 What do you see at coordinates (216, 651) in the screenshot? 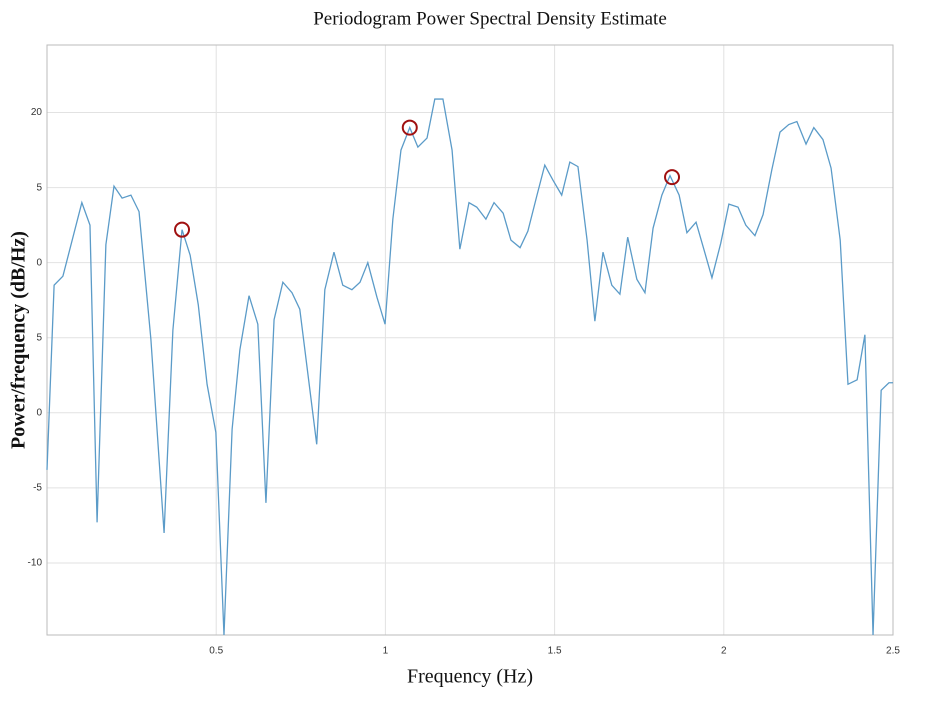
I see `x-tick-label: 0.5` at bounding box center [216, 651].